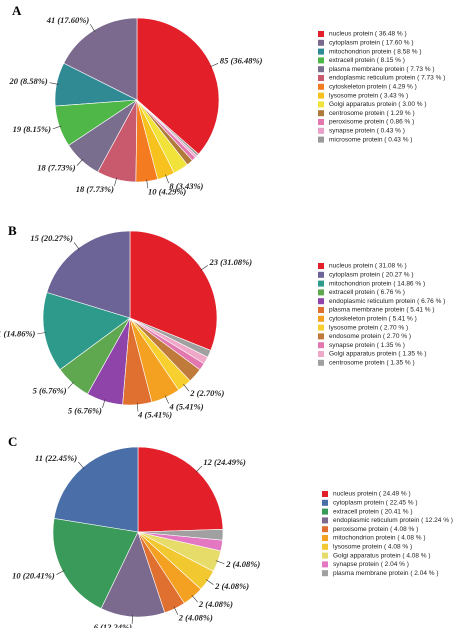  What do you see at coordinates (372, 511) in the screenshot?
I see `legend-label: extracell protein ( 20.41 % )` at bounding box center [372, 511].